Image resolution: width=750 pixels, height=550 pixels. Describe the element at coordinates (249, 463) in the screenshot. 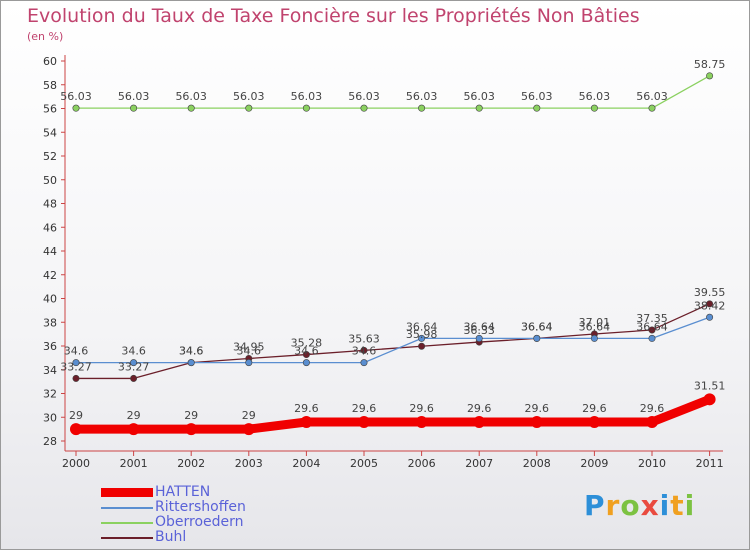

I see `x-tick-label: 2003` at that location.